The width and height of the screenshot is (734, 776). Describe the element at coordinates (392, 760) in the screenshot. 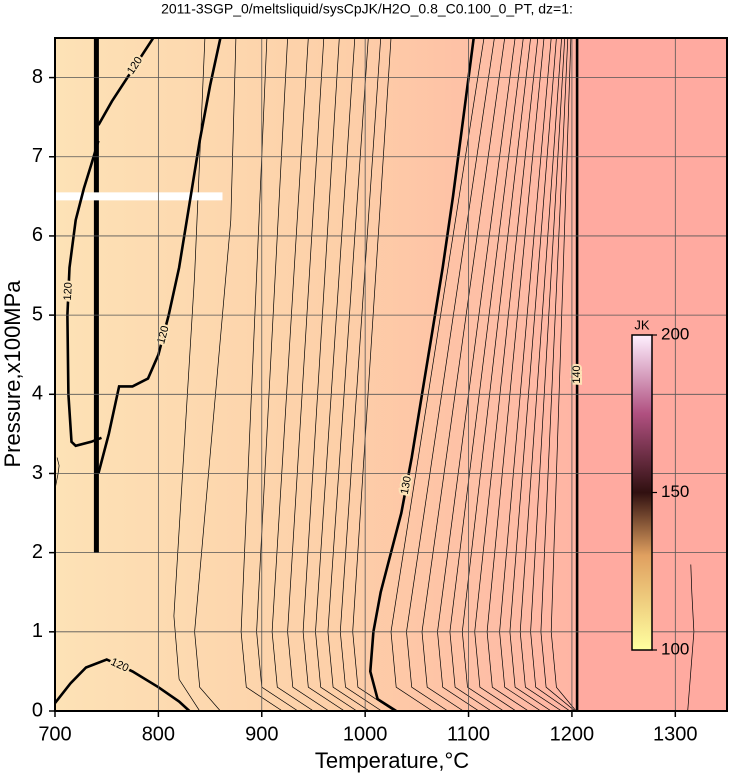

I see `x-axis-label: Temperature,°C` at that location.